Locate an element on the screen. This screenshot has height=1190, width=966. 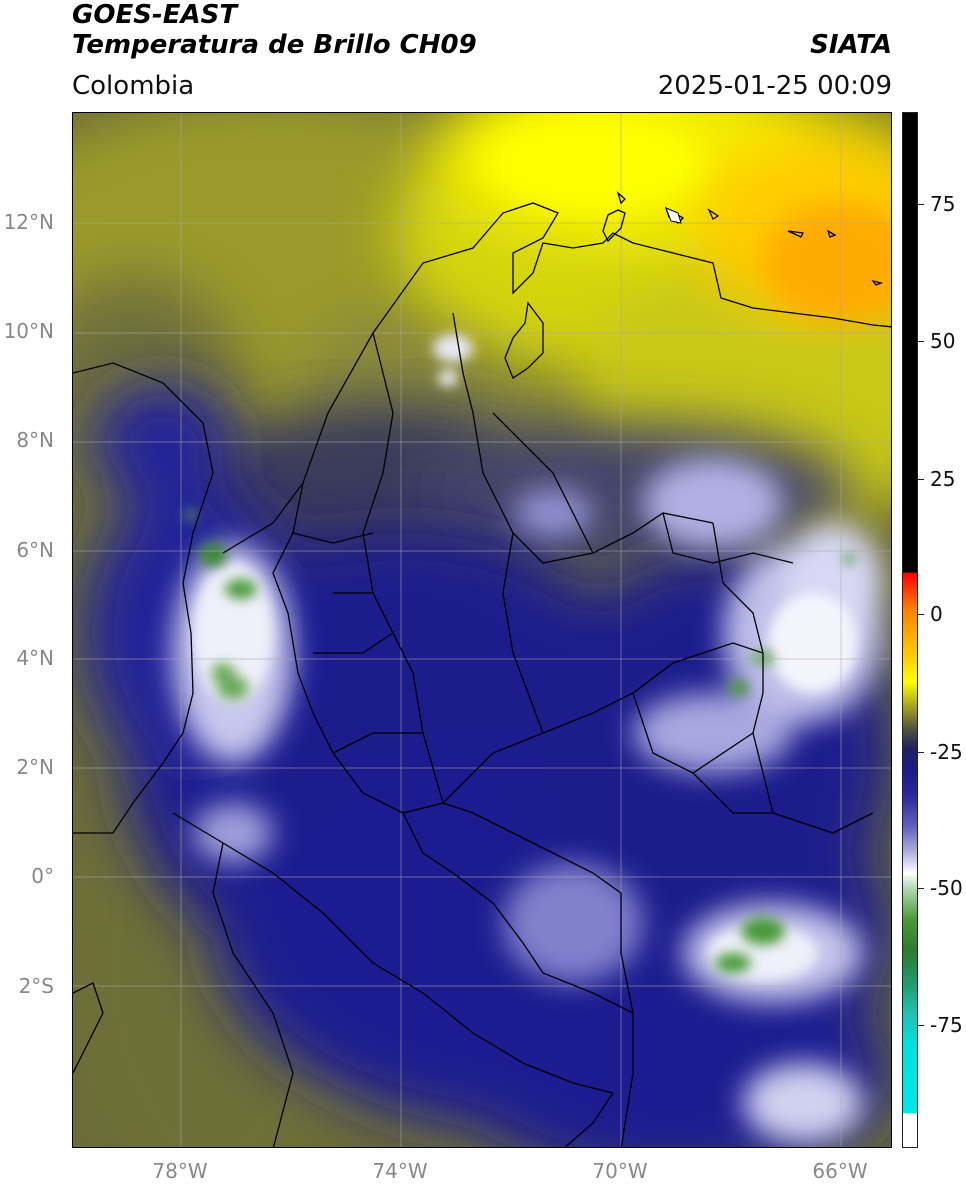
organization-title: SIATA is located at coordinates (851, 45).